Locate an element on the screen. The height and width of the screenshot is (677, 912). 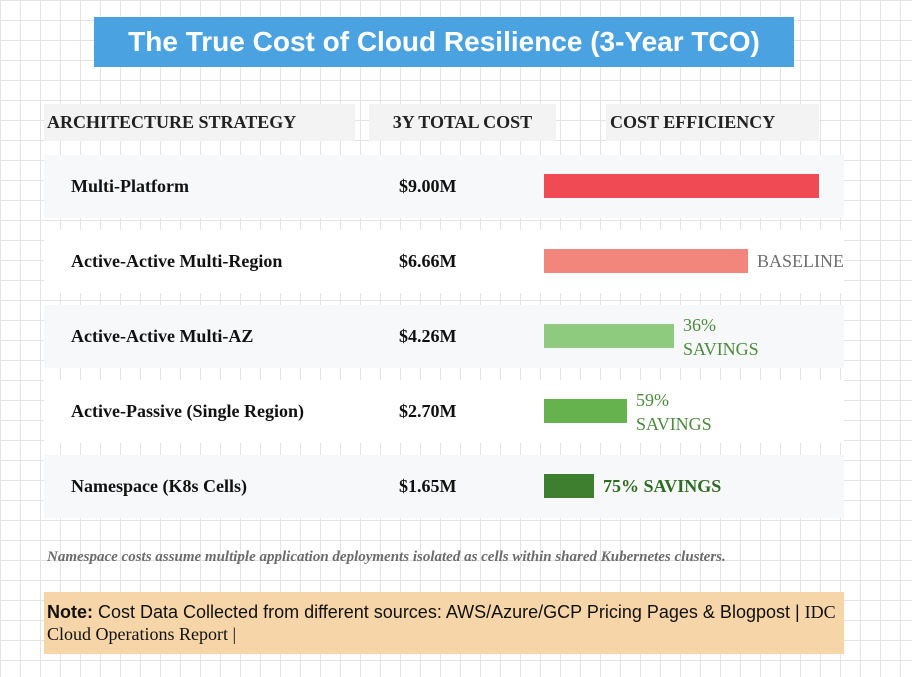
note-text-report: IDC Cloud Operations Report | is located at coordinates (441, 623).